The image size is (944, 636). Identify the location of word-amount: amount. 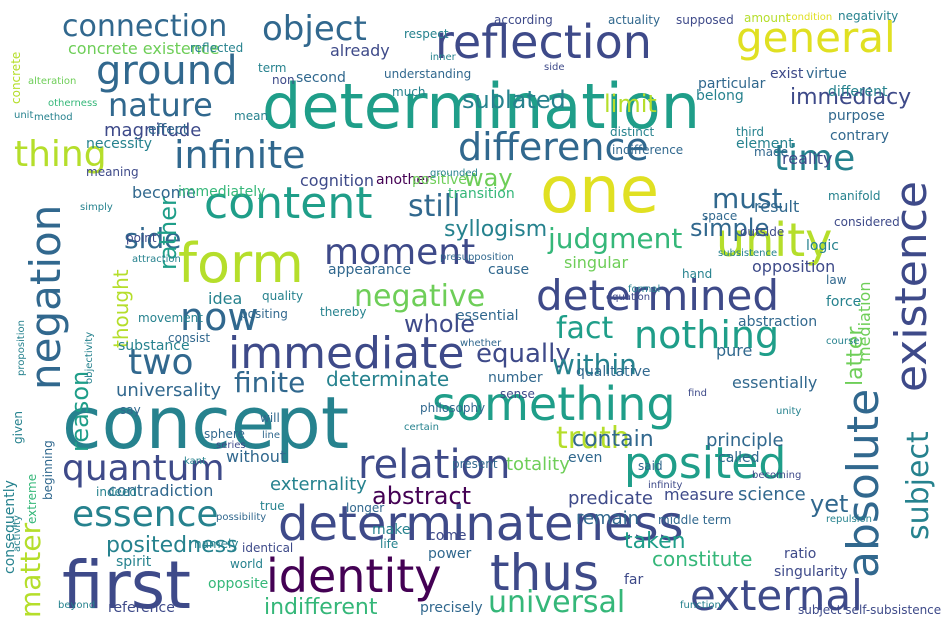
(767, 18).